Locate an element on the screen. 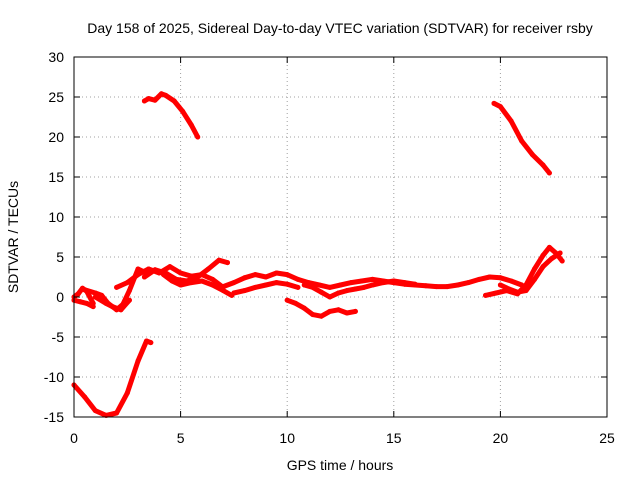 The width and height of the screenshot is (640, 480). y-tick-label: -5 is located at coordinates (58, 337).